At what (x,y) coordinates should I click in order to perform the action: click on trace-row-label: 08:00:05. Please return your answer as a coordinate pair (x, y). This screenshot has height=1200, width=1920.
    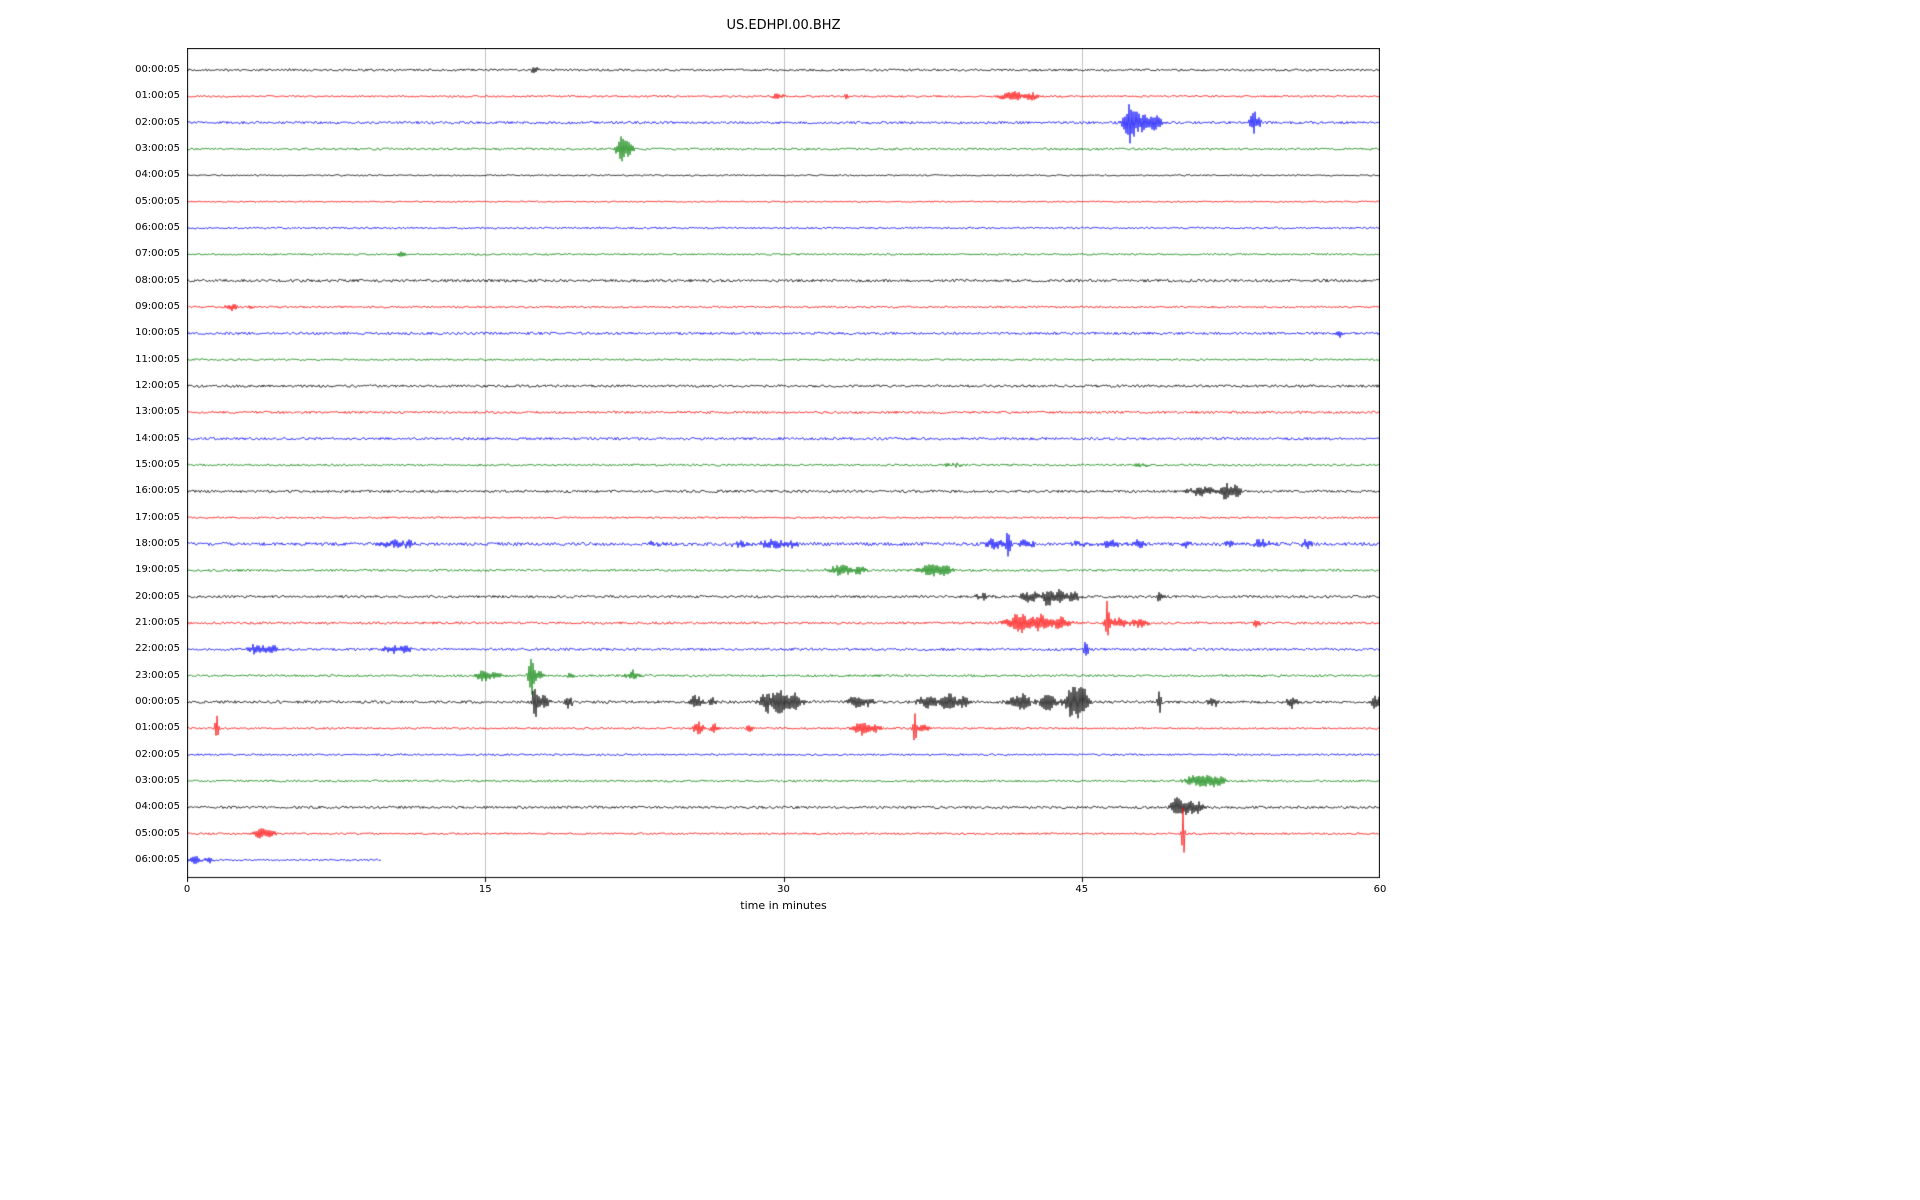
    Looking at the image, I should click on (157, 280).